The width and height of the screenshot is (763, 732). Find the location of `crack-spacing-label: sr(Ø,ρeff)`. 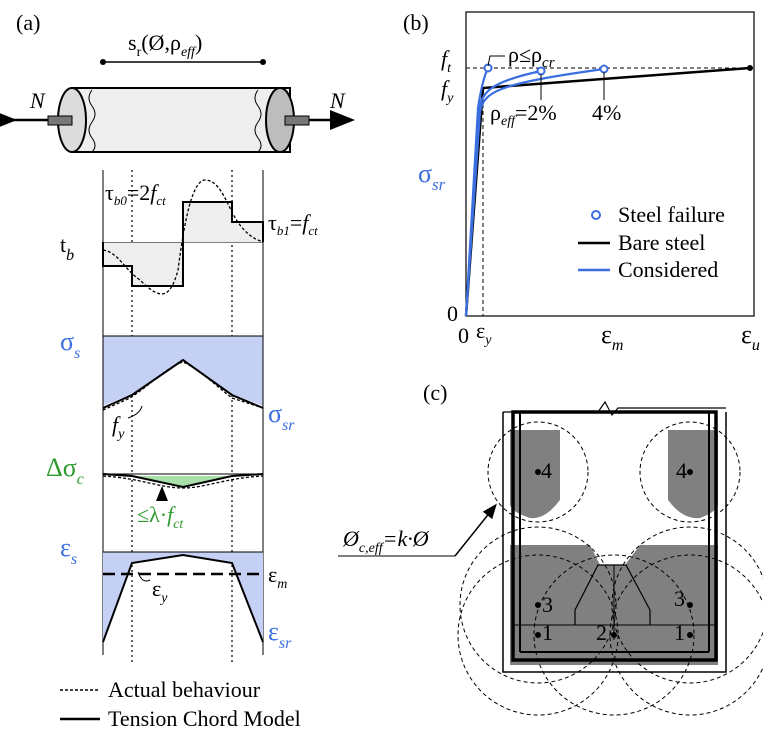

crack-spacing-label: sr(Ø,ρeff) is located at coordinates (165, 45).